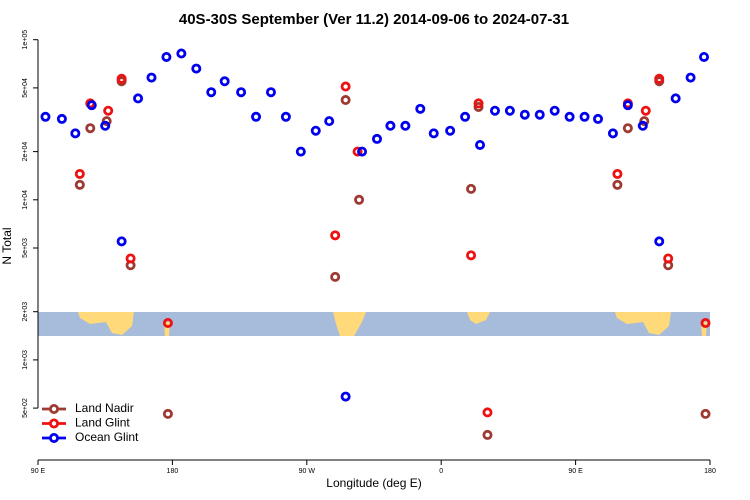 This screenshot has height=500, width=750. I want to click on x-tick-label: 90 W, so click(307, 471).